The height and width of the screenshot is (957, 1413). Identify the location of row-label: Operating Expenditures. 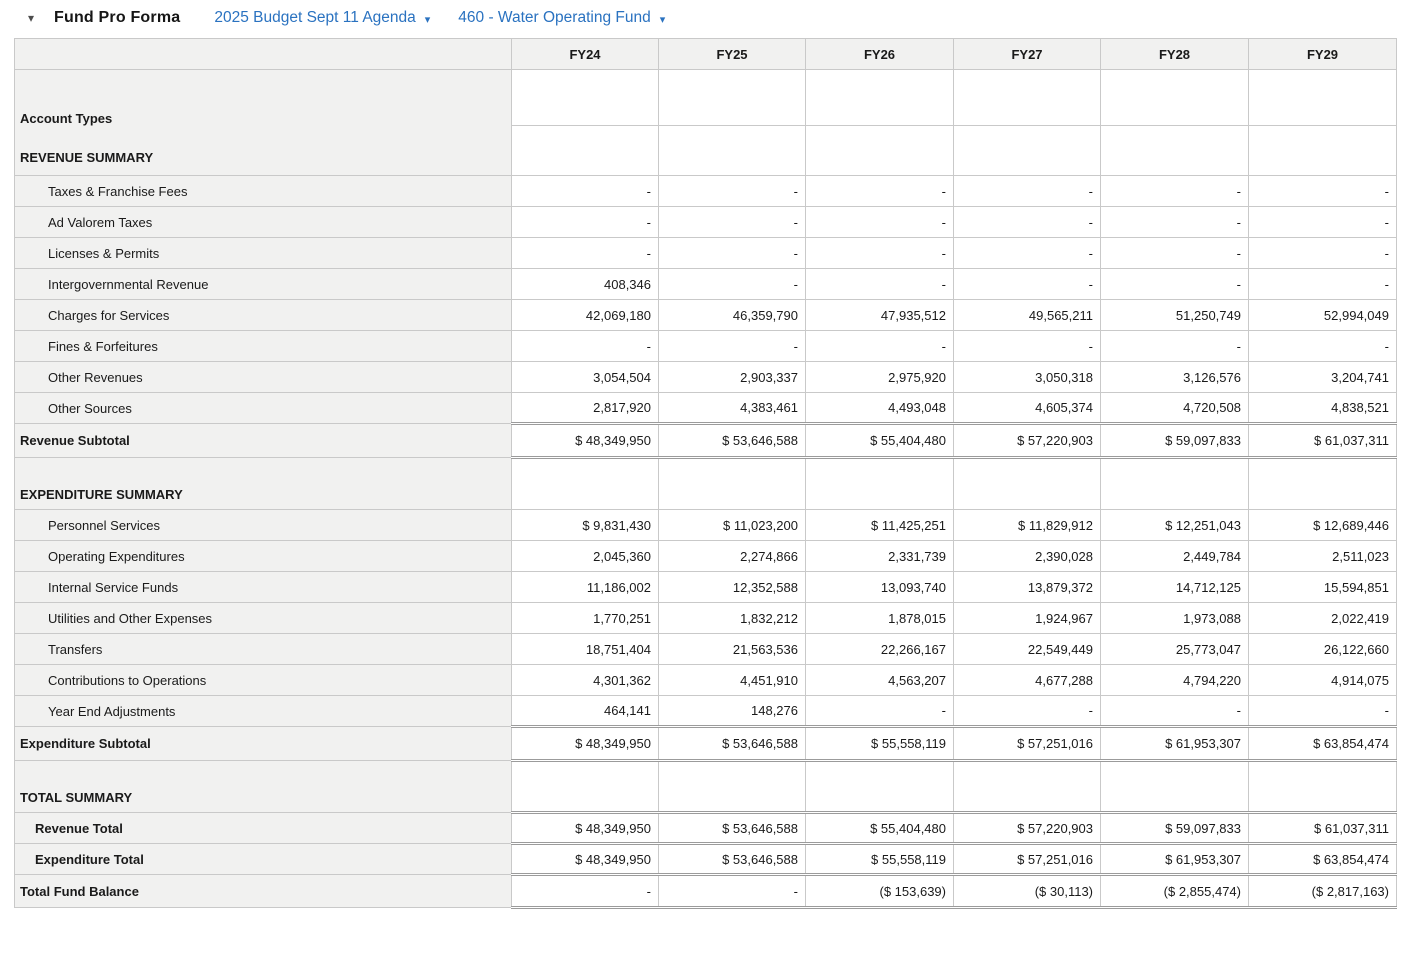
(263, 556).